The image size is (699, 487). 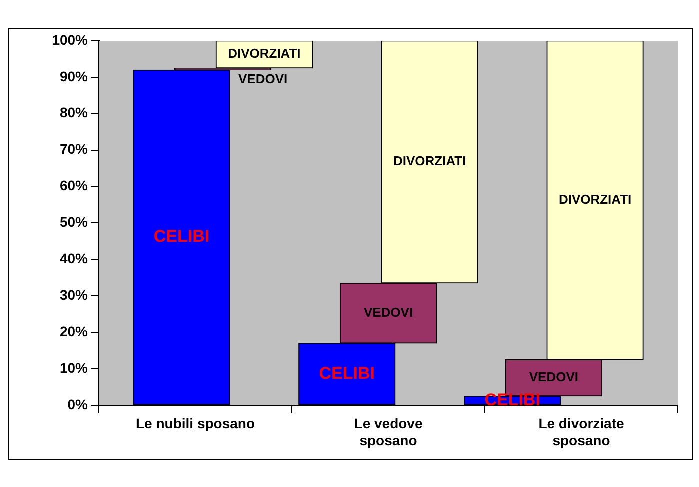 I want to click on y-tick-label: 0%, so click(x=78, y=404).